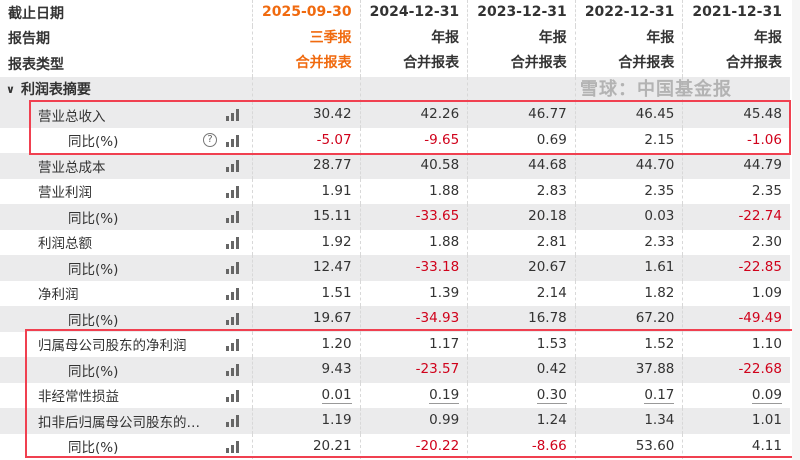 The height and width of the screenshot is (460, 800). I want to click on value-cell: 2.35, so click(736, 191).